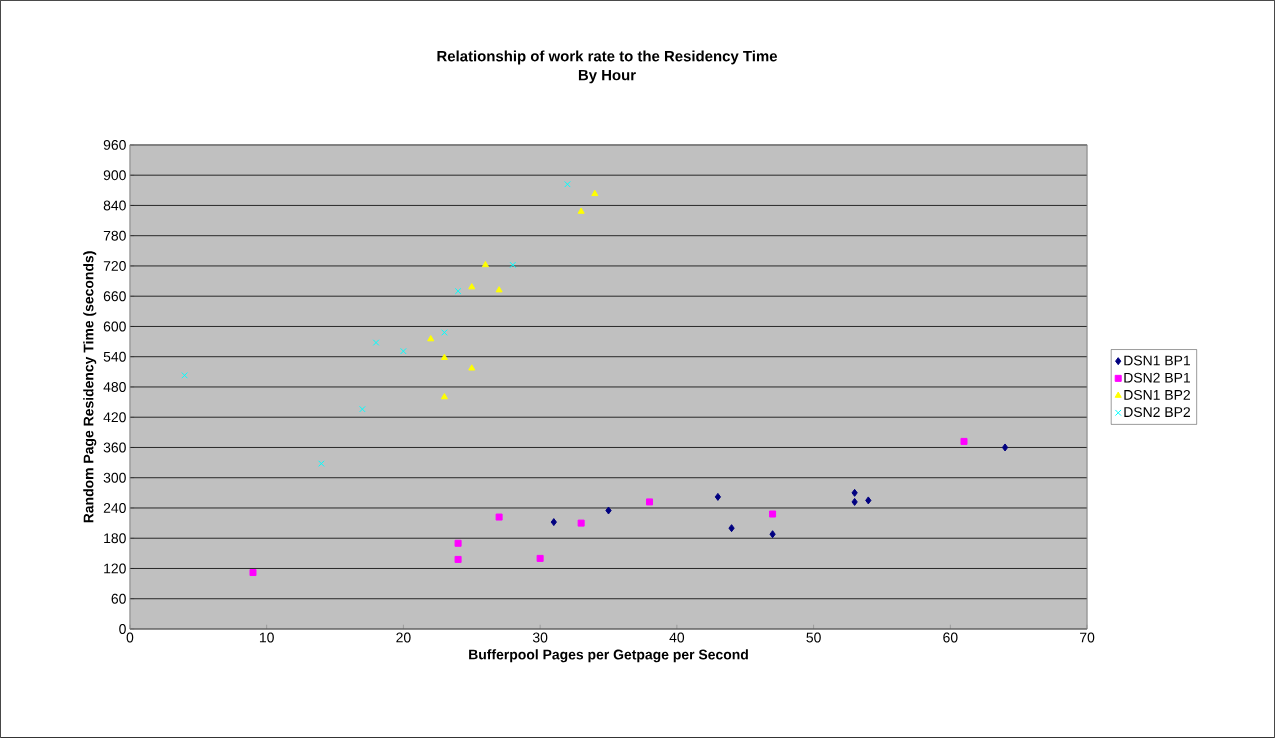  What do you see at coordinates (114, 145) in the screenshot?
I see `y-tick-label: 960` at bounding box center [114, 145].